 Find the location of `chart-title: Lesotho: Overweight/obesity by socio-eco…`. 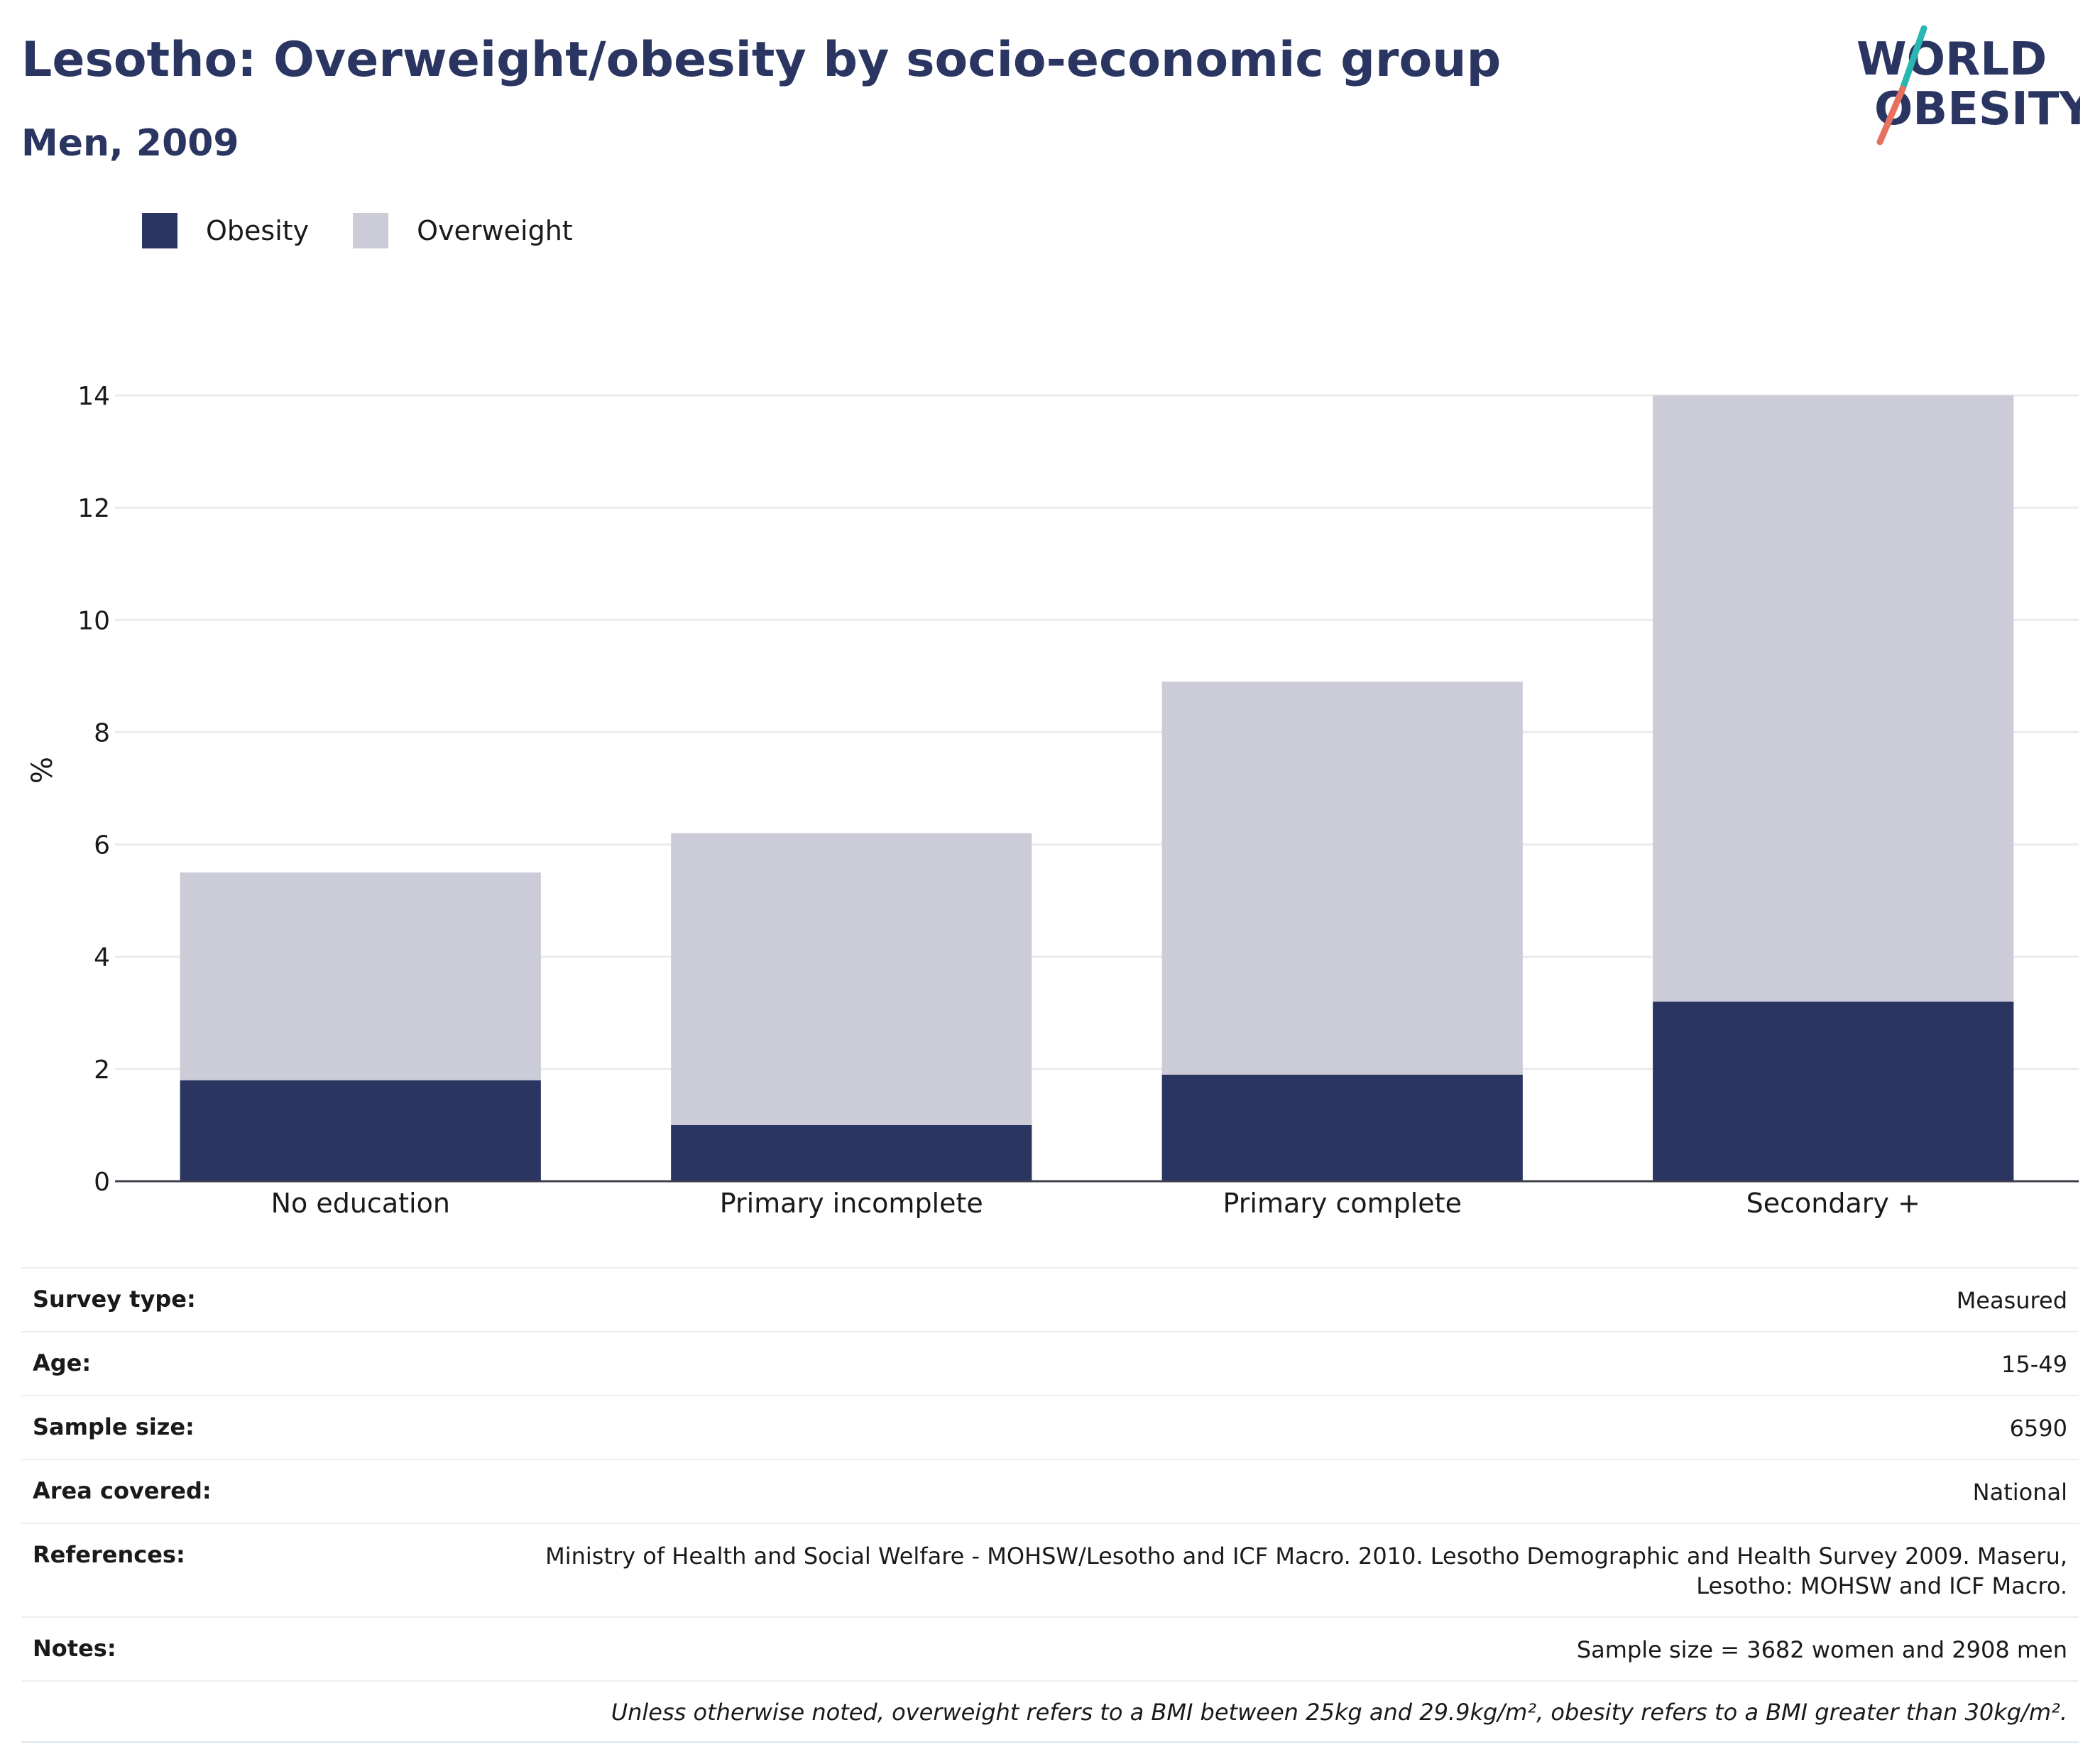

chart-title: Lesotho: Overweight/obesity by socio-eco… is located at coordinates (761, 60).